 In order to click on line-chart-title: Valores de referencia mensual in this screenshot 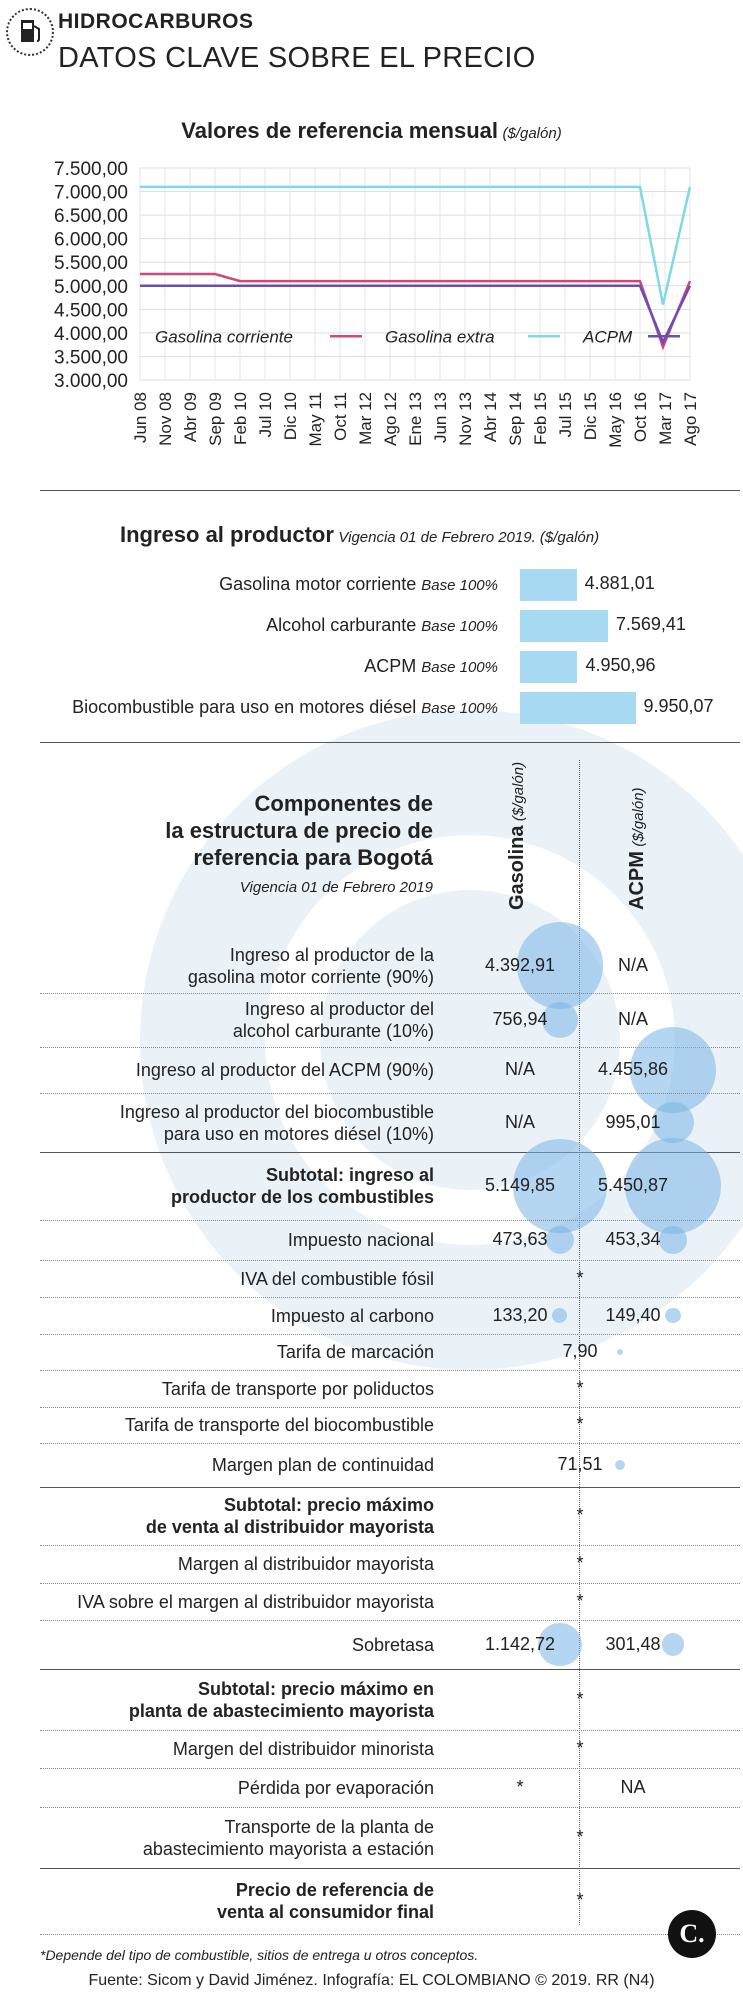, I will do `click(340, 130)`.